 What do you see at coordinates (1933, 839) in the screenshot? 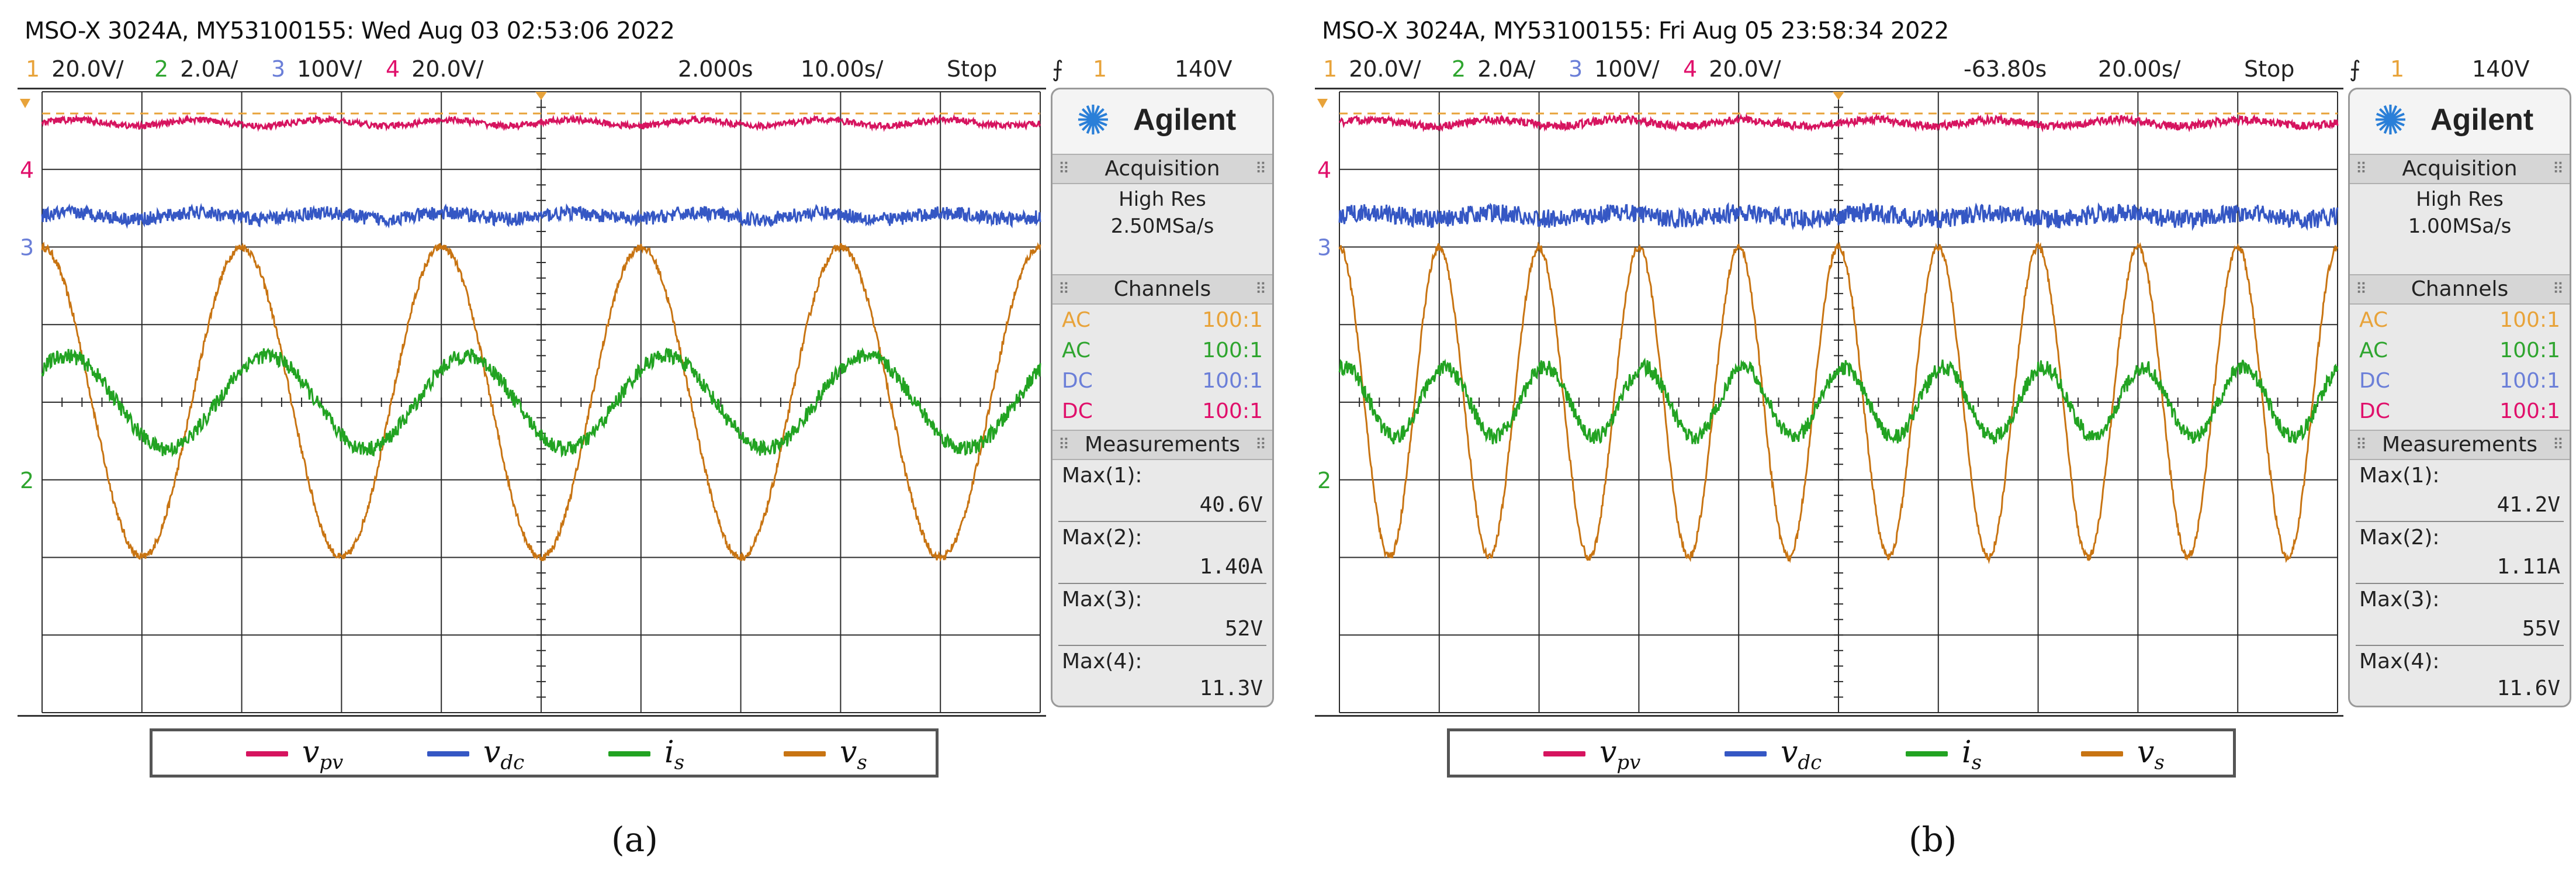
I see `panel-caption: (b)` at bounding box center [1933, 839].